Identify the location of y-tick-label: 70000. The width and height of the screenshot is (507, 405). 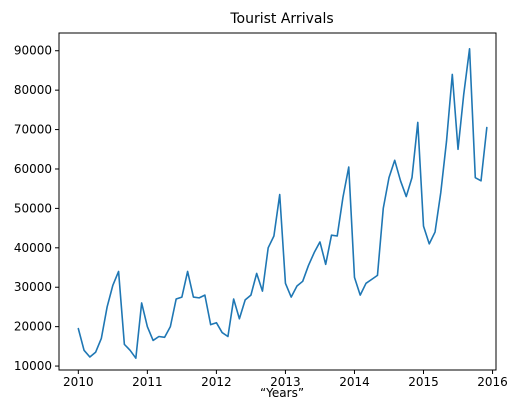
(33, 130).